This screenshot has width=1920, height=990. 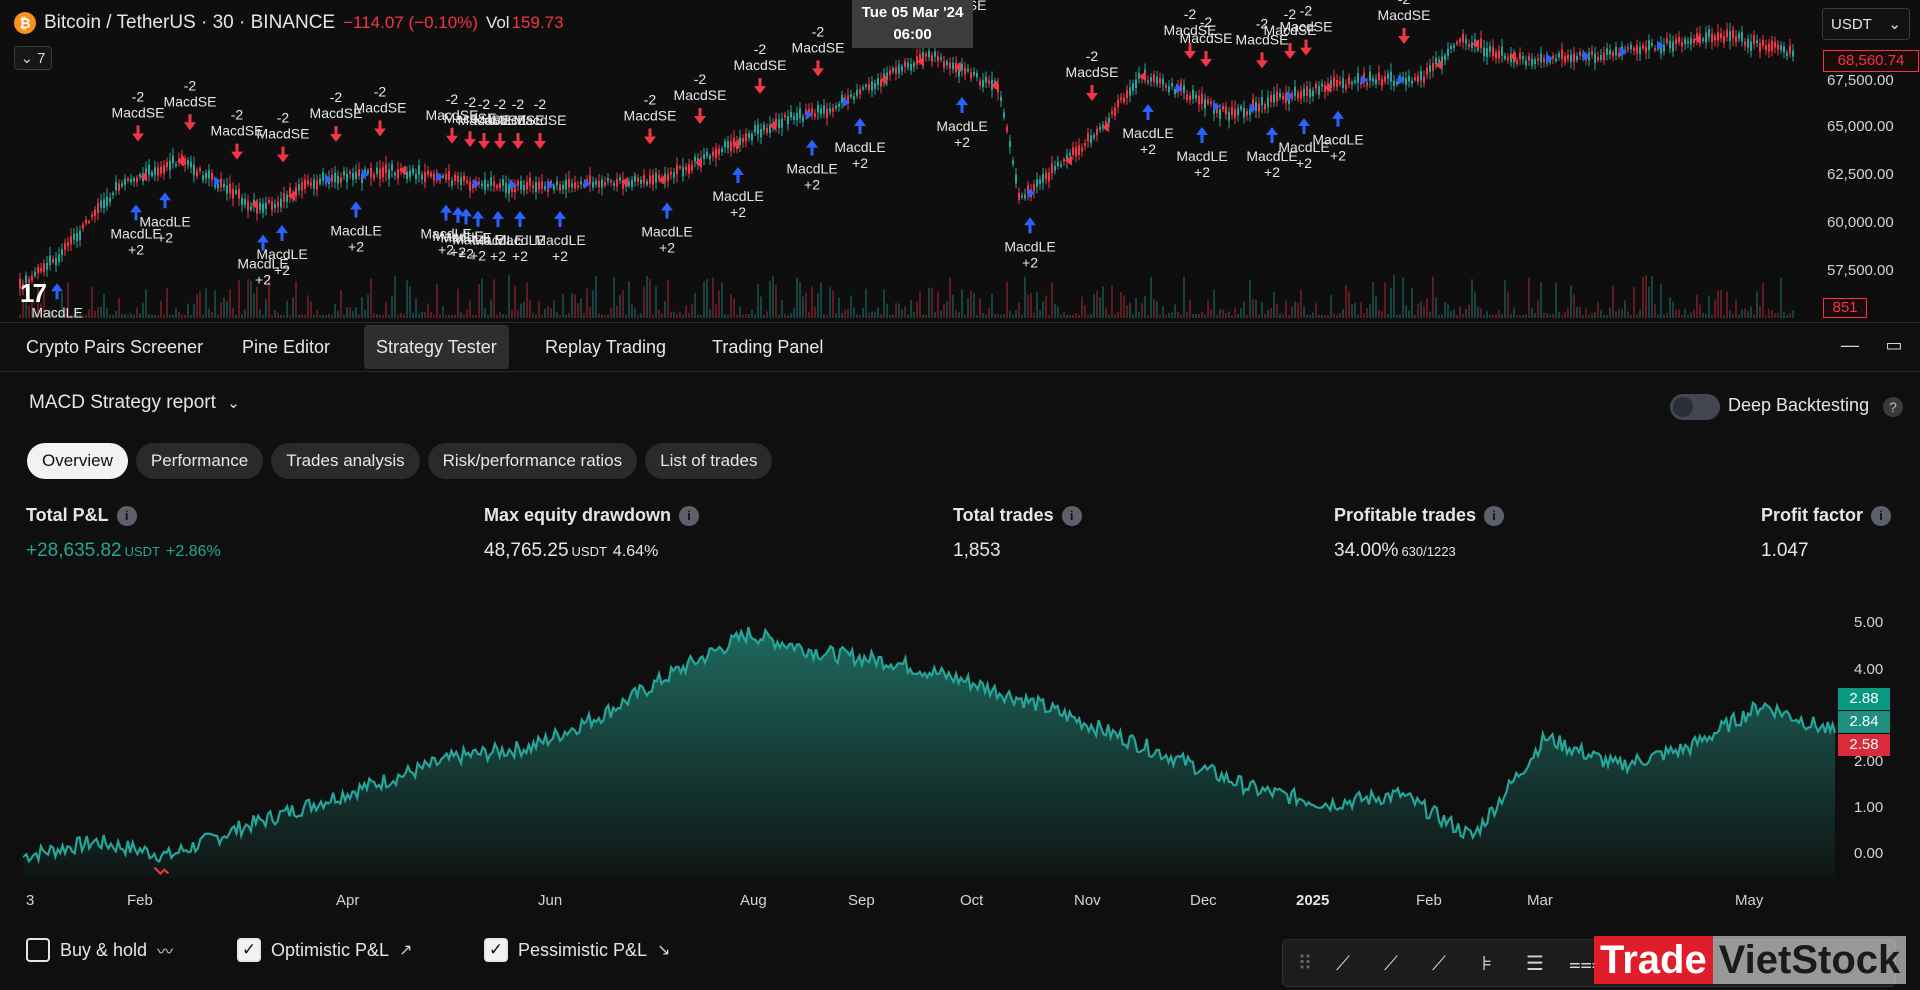 What do you see at coordinates (1535, 964) in the screenshot?
I see `fib-tool-icon: ☰` at bounding box center [1535, 964].